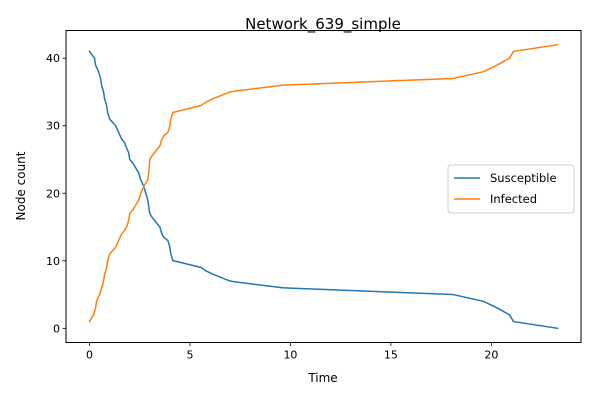 The image size is (600, 400). Describe the element at coordinates (53, 193) in the screenshot. I see `y-tick-label: 20` at that location.